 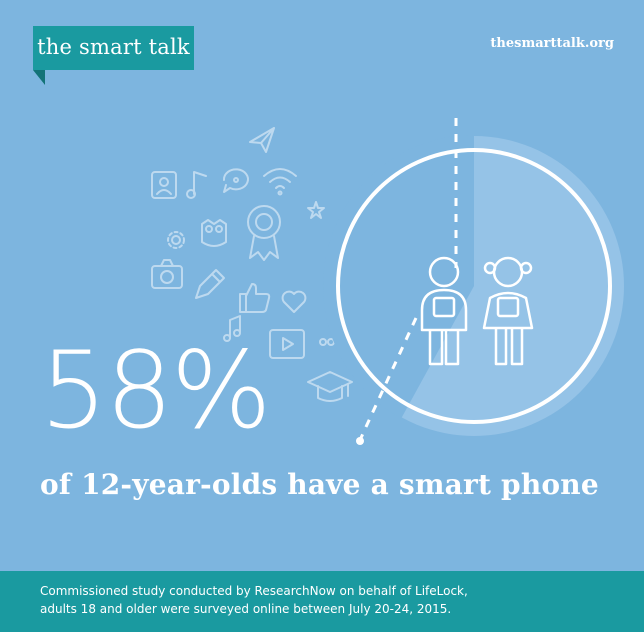 What do you see at coordinates (156, 390) in the screenshot?
I see `statistic-value: 58%` at bounding box center [156, 390].